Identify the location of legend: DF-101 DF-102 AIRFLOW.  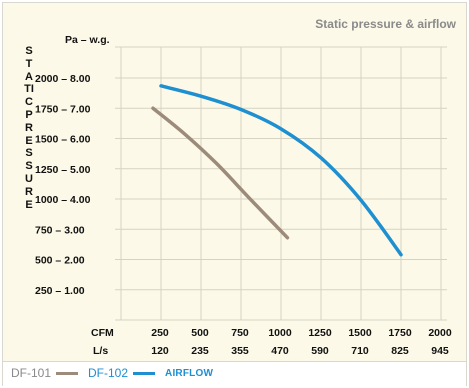
(112, 373).